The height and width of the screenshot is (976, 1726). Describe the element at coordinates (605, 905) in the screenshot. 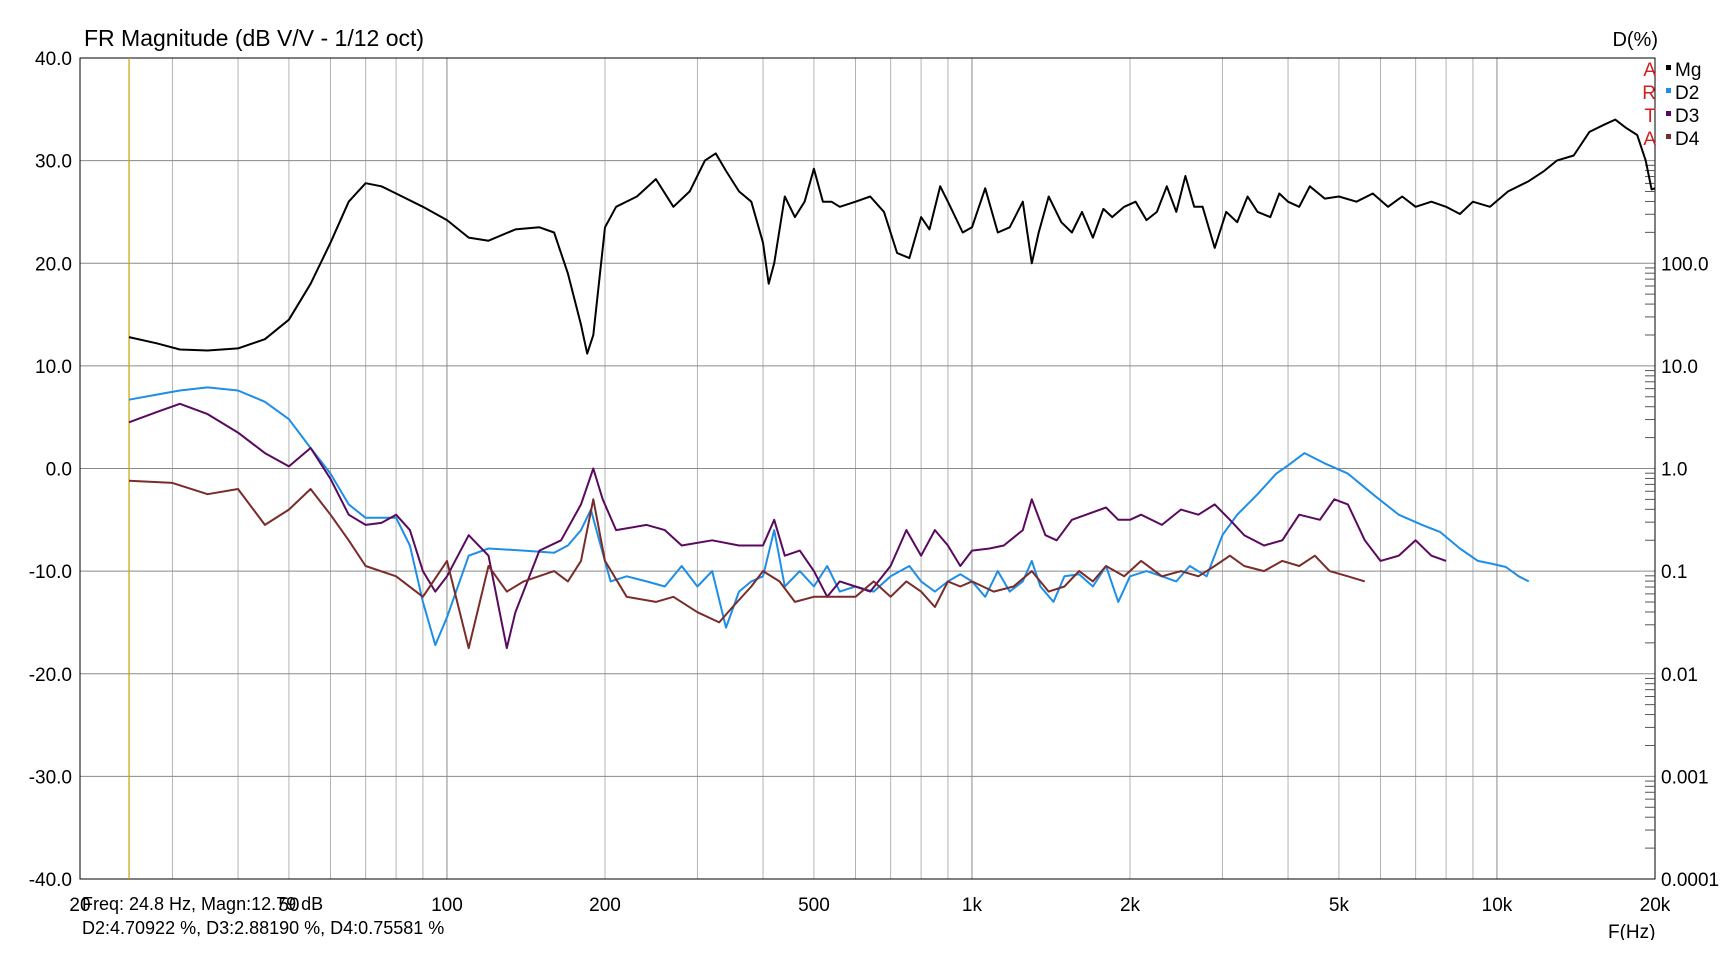

I see `x-tick-label: 200` at that location.